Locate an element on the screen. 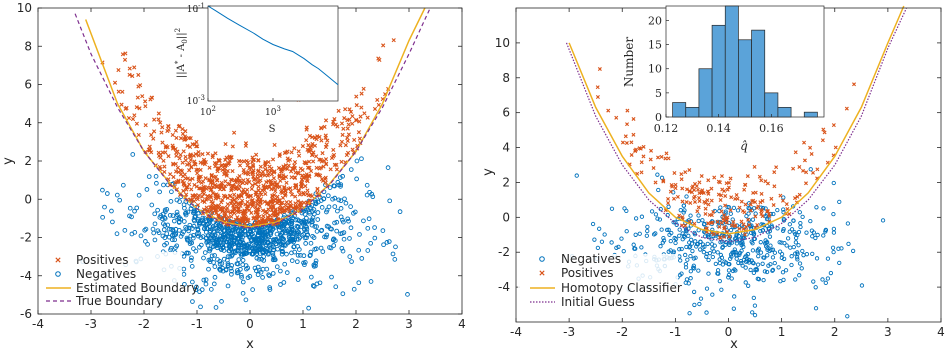 This screenshot has width=945, height=351. x-tick-label: -2 is located at coordinates (622, 332).